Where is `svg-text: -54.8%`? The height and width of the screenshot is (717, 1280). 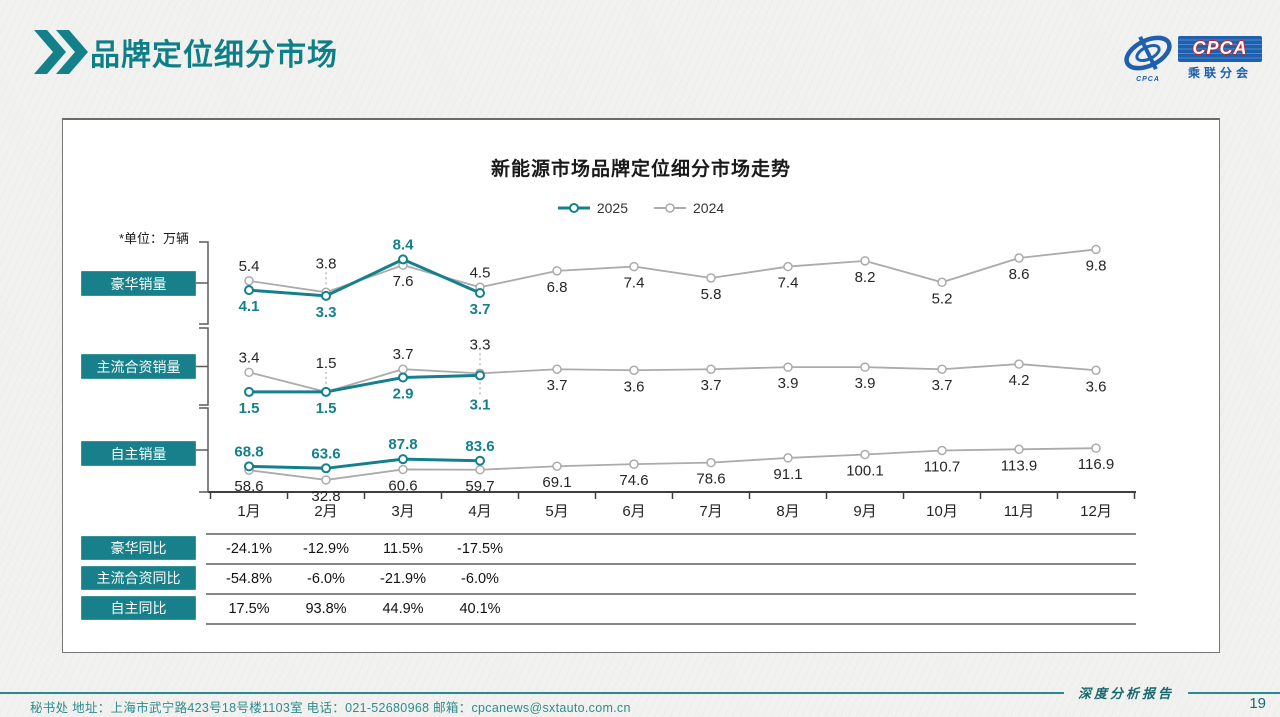 svg-text: -54.8% is located at coordinates (249, 579).